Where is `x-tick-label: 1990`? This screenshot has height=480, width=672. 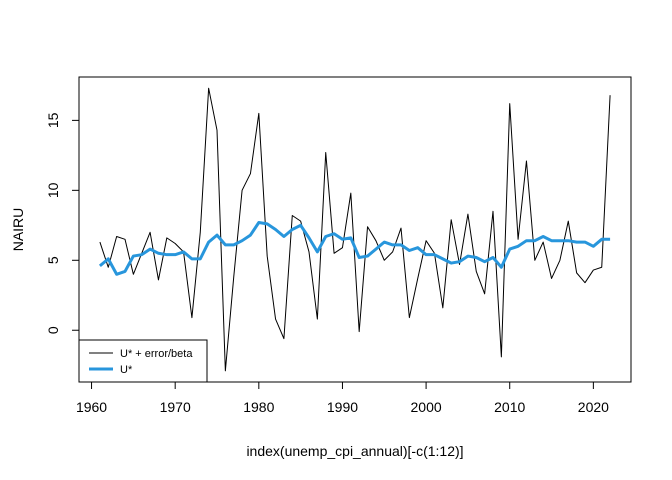 x-tick-label: 1990 is located at coordinates (342, 407).